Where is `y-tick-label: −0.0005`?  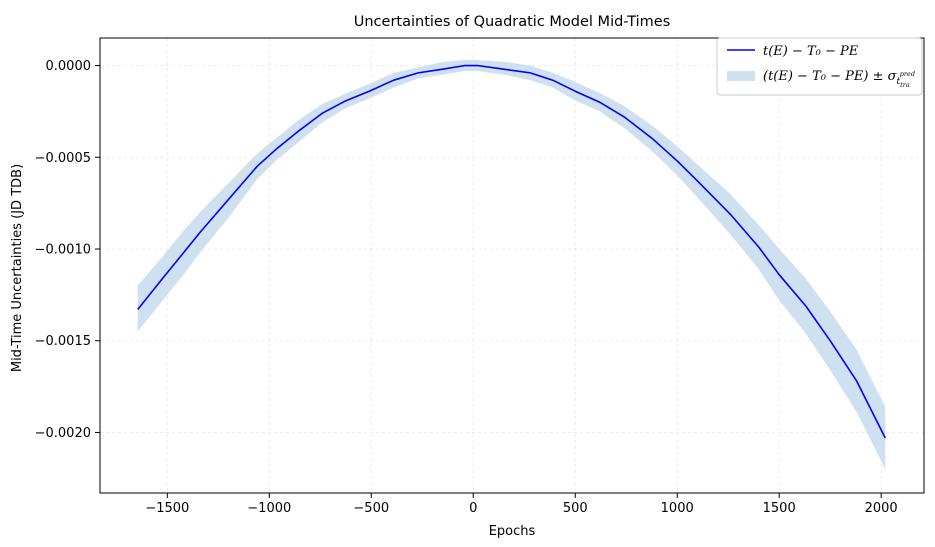
y-tick-label: −0.0005 is located at coordinates (63, 158).